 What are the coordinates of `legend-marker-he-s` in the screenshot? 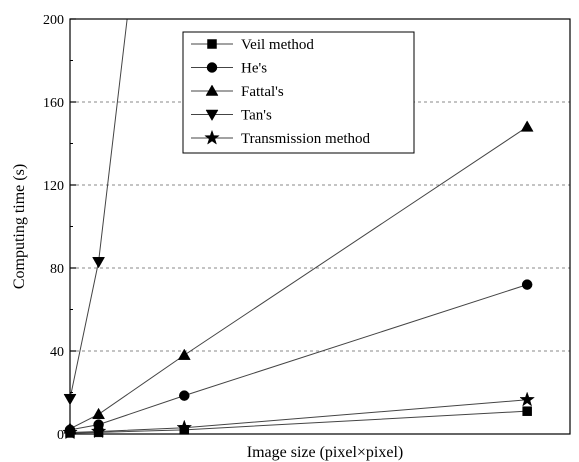 It's located at (212, 67).